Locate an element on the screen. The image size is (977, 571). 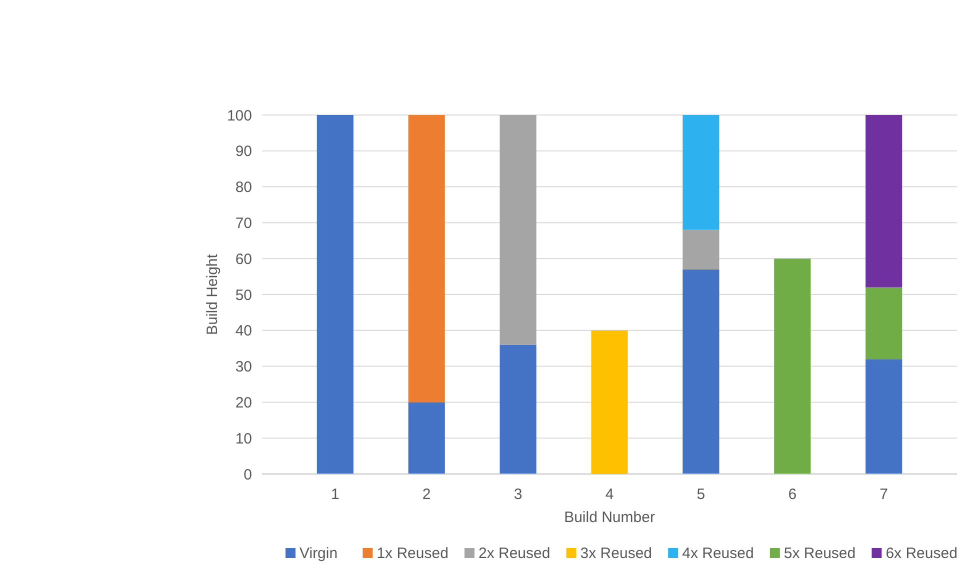
y-tick-label: 70 is located at coordinates (243, 223).